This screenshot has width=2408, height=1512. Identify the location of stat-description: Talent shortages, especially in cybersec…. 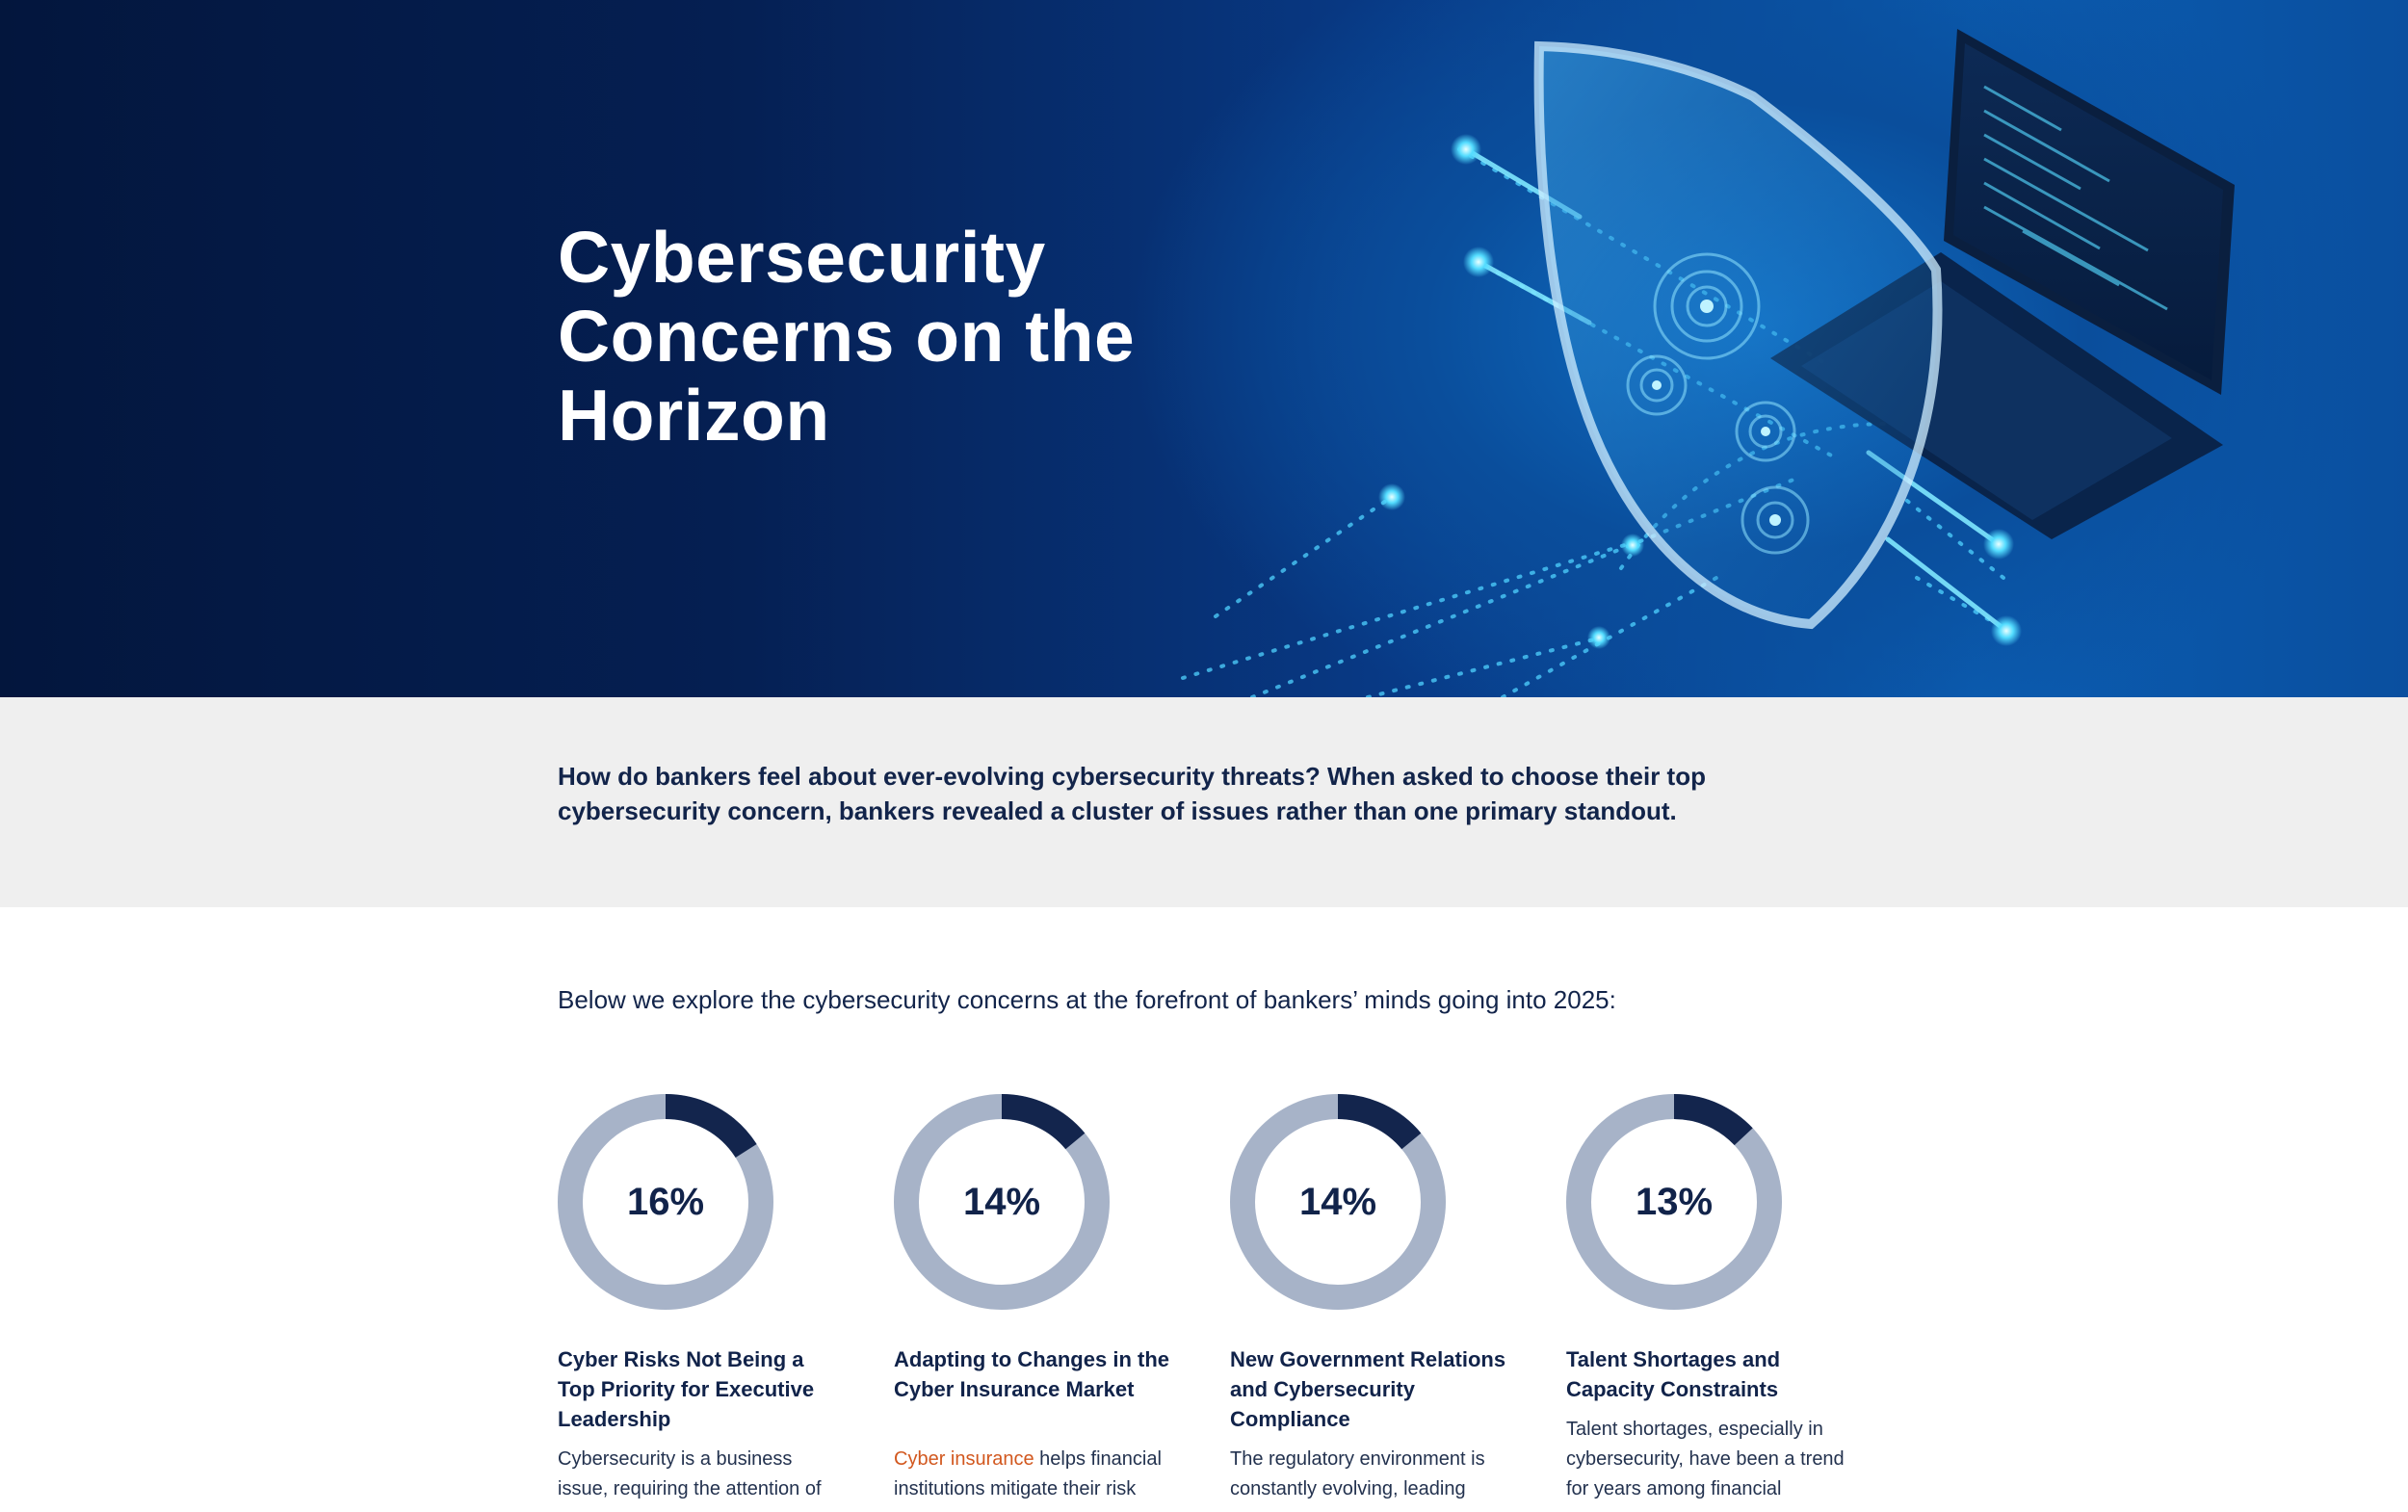
(1710, 1459).